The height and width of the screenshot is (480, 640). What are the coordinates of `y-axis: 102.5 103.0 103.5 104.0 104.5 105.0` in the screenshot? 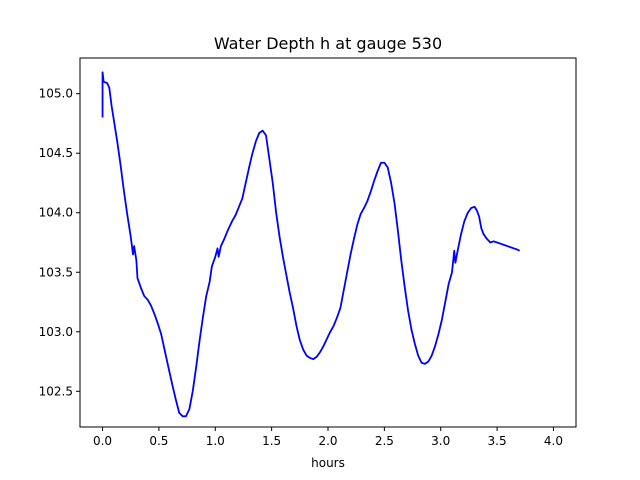 It's located at (59, 242).